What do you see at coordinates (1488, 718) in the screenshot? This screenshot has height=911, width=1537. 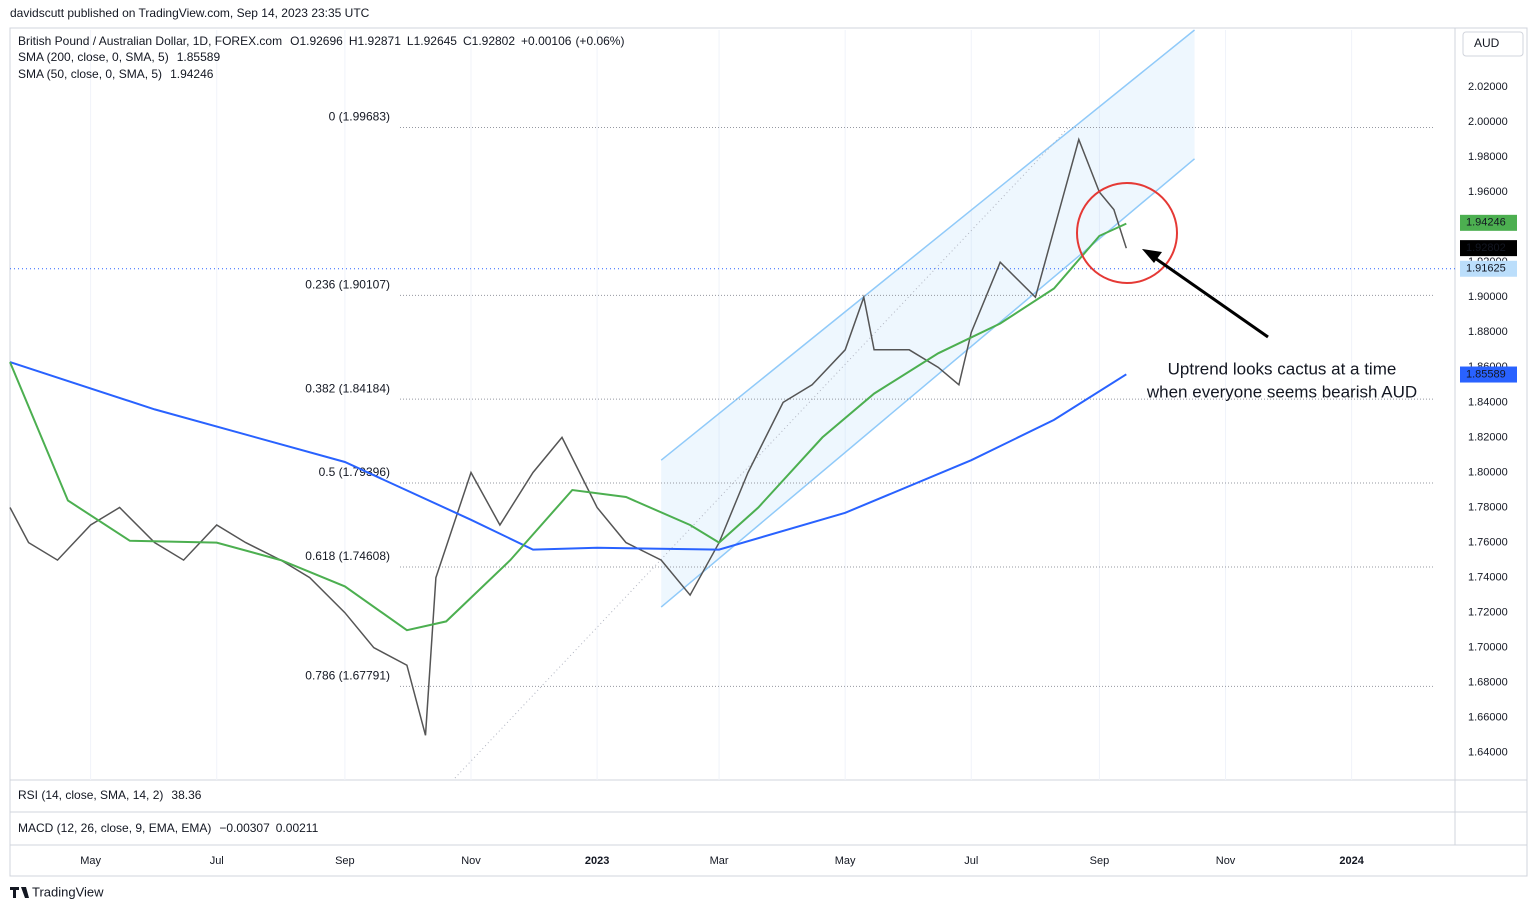 I see `y-tick-label: 1.66000` at bounding box center [1488, 718].